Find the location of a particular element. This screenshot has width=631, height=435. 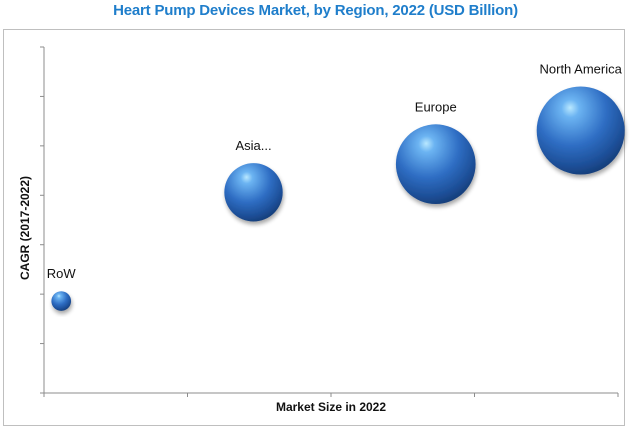

x-axis-title: Market Size in 2022 is located at coordinates (331, 407).